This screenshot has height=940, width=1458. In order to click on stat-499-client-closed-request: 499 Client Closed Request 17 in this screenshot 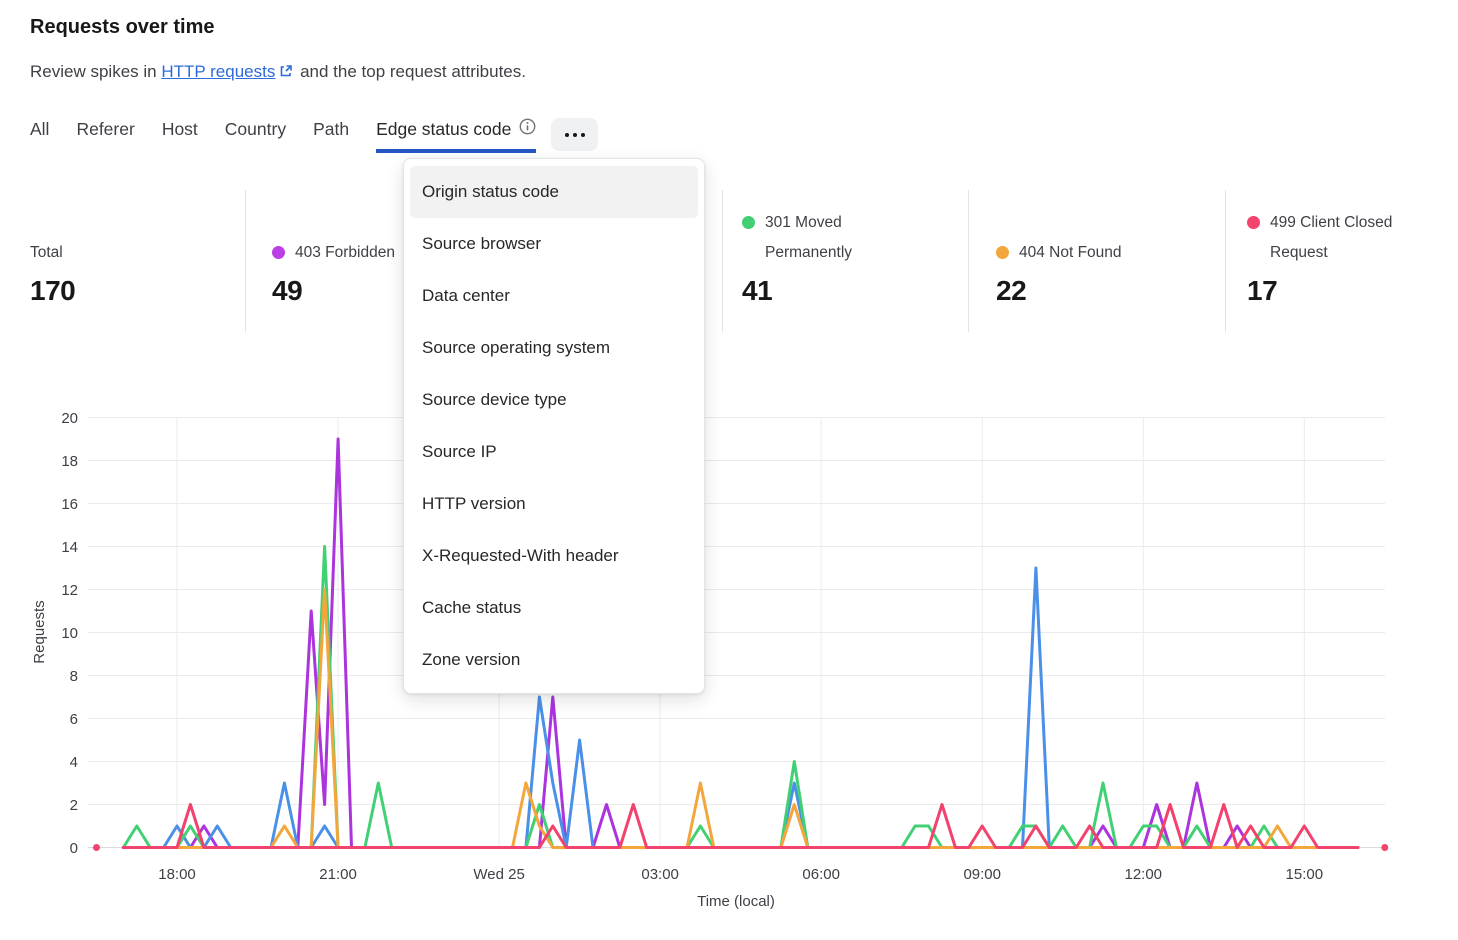, I will do `click(1342, 254)`.